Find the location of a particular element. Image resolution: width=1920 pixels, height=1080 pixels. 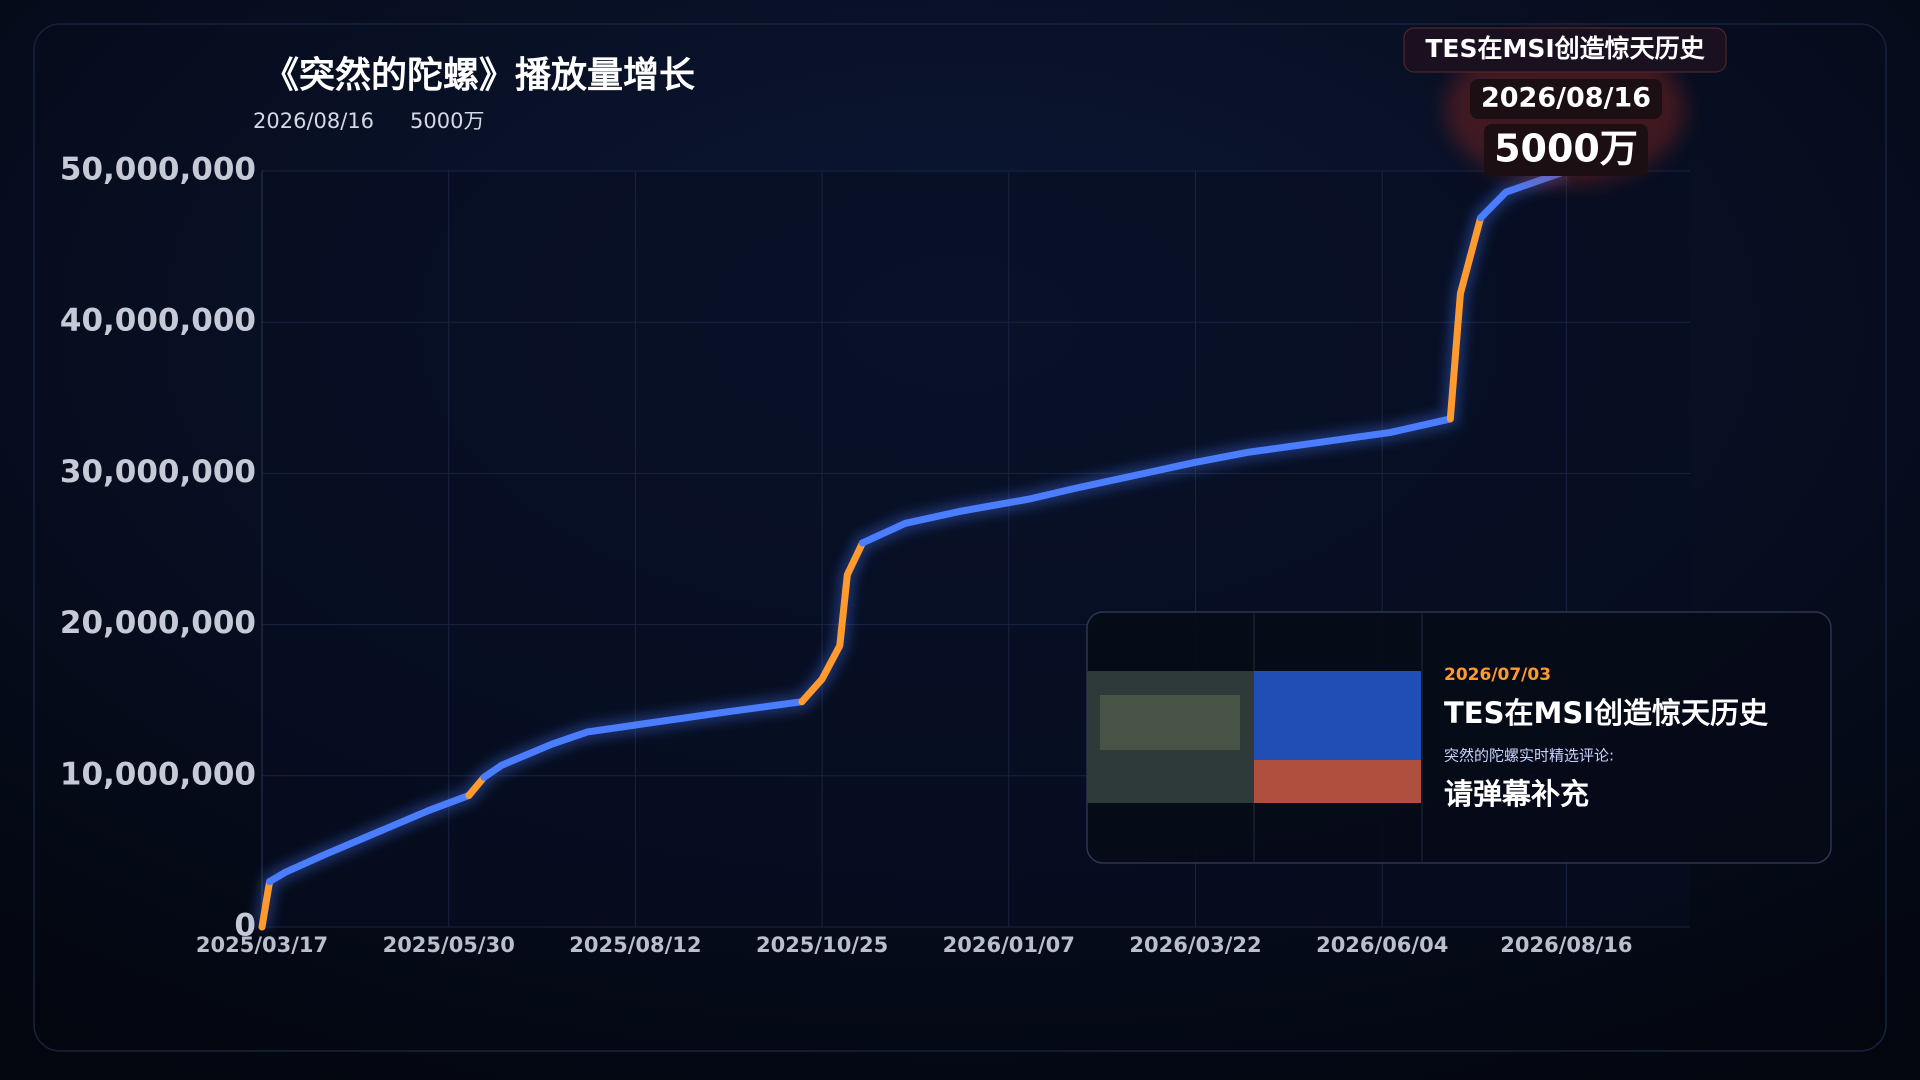

annotation-date-box is located at coordinates (1566, 99).